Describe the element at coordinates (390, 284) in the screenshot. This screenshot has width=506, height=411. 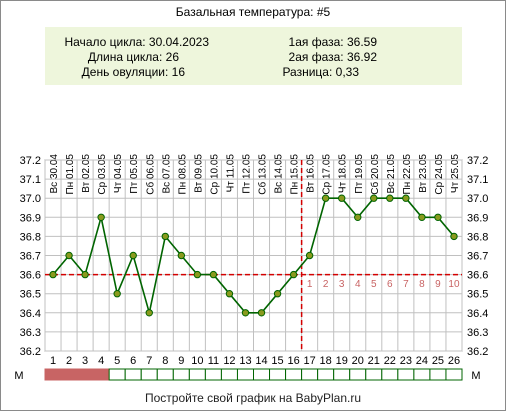
I see `phase-day-number: 6` at that location.